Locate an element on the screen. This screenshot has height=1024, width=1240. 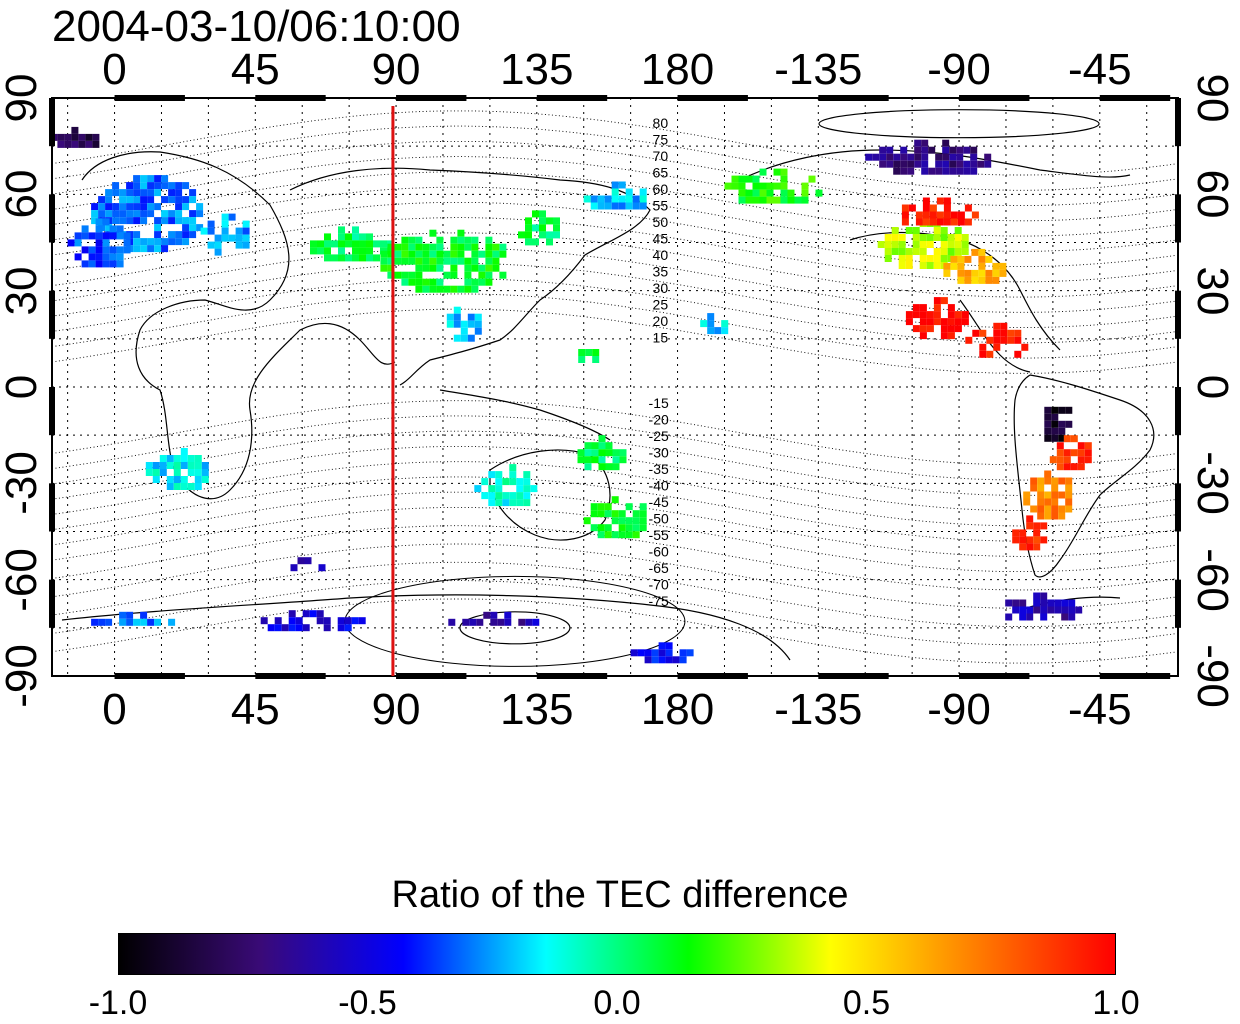
south-pole-oval is located at coordinates (515, 628).